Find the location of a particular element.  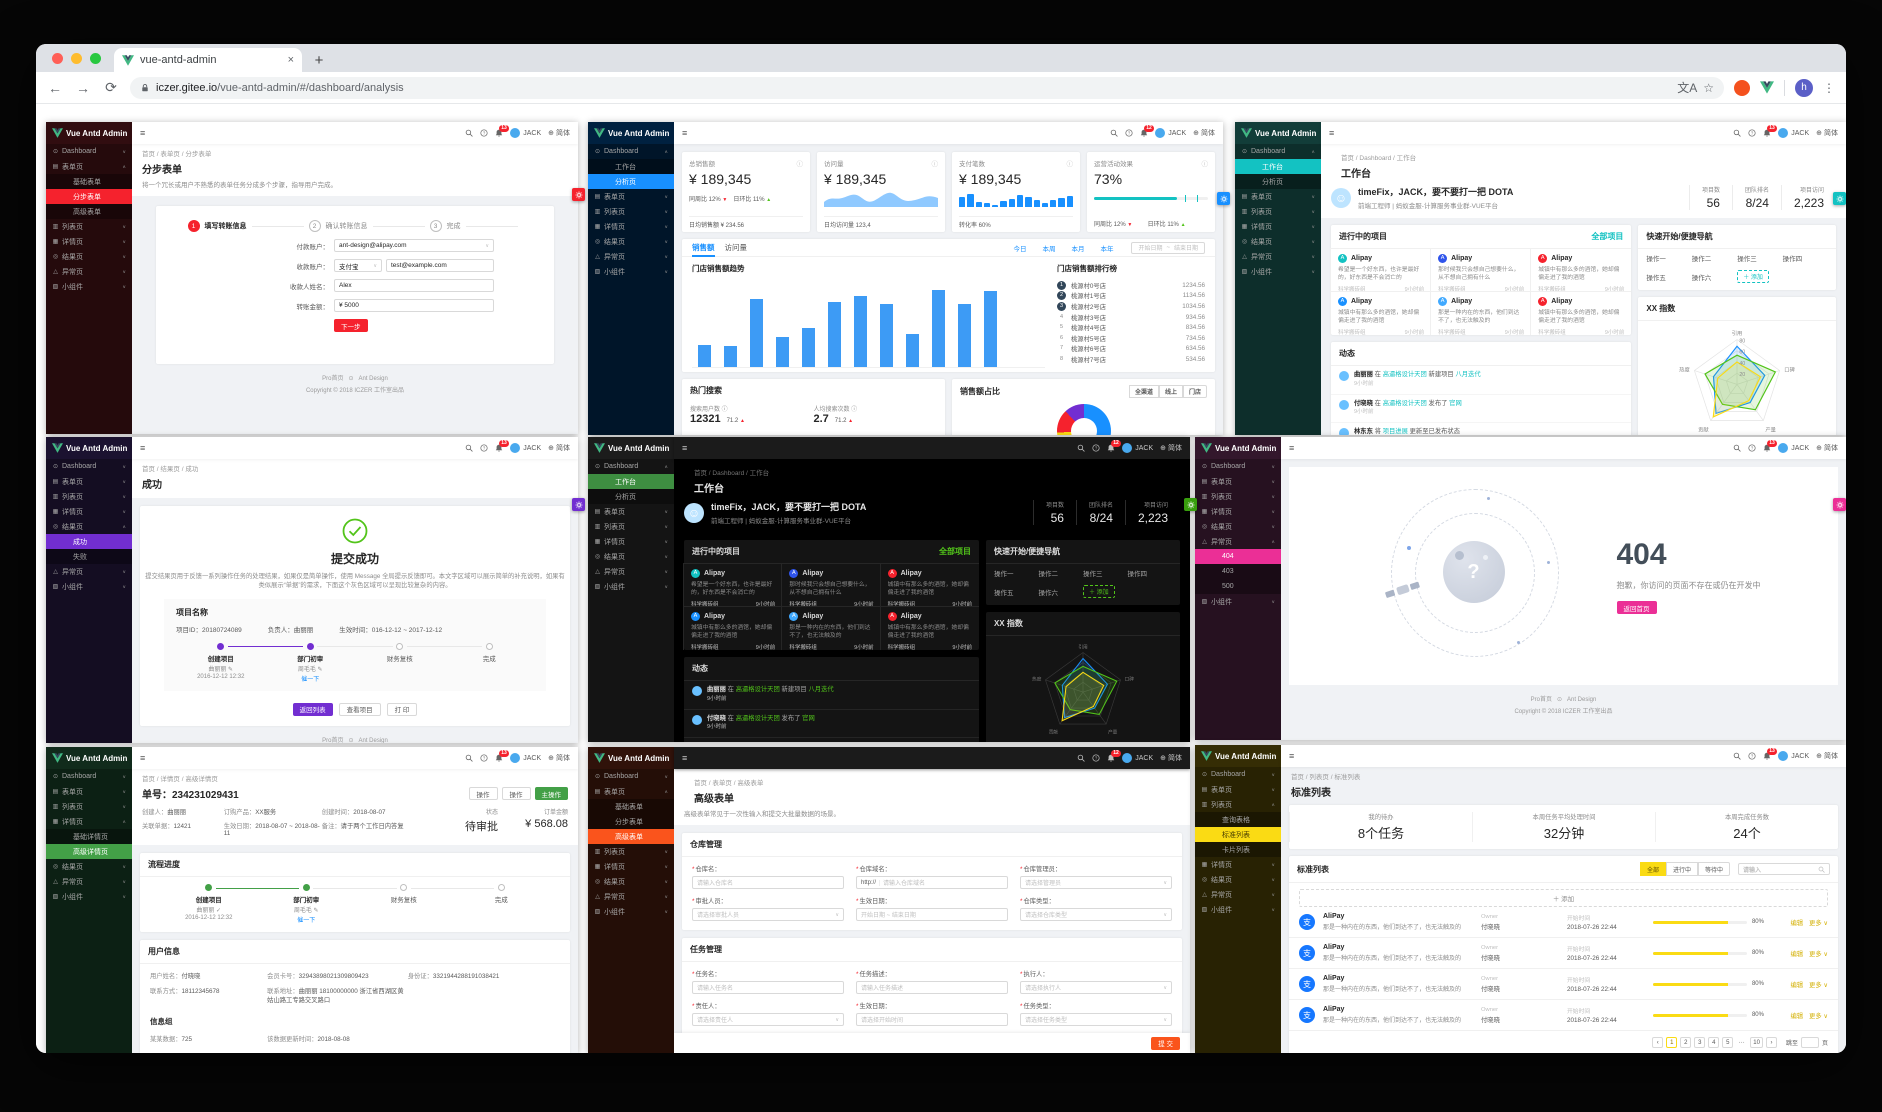

back-home-button: 返回首页 is located at coordinates (1636, 607).